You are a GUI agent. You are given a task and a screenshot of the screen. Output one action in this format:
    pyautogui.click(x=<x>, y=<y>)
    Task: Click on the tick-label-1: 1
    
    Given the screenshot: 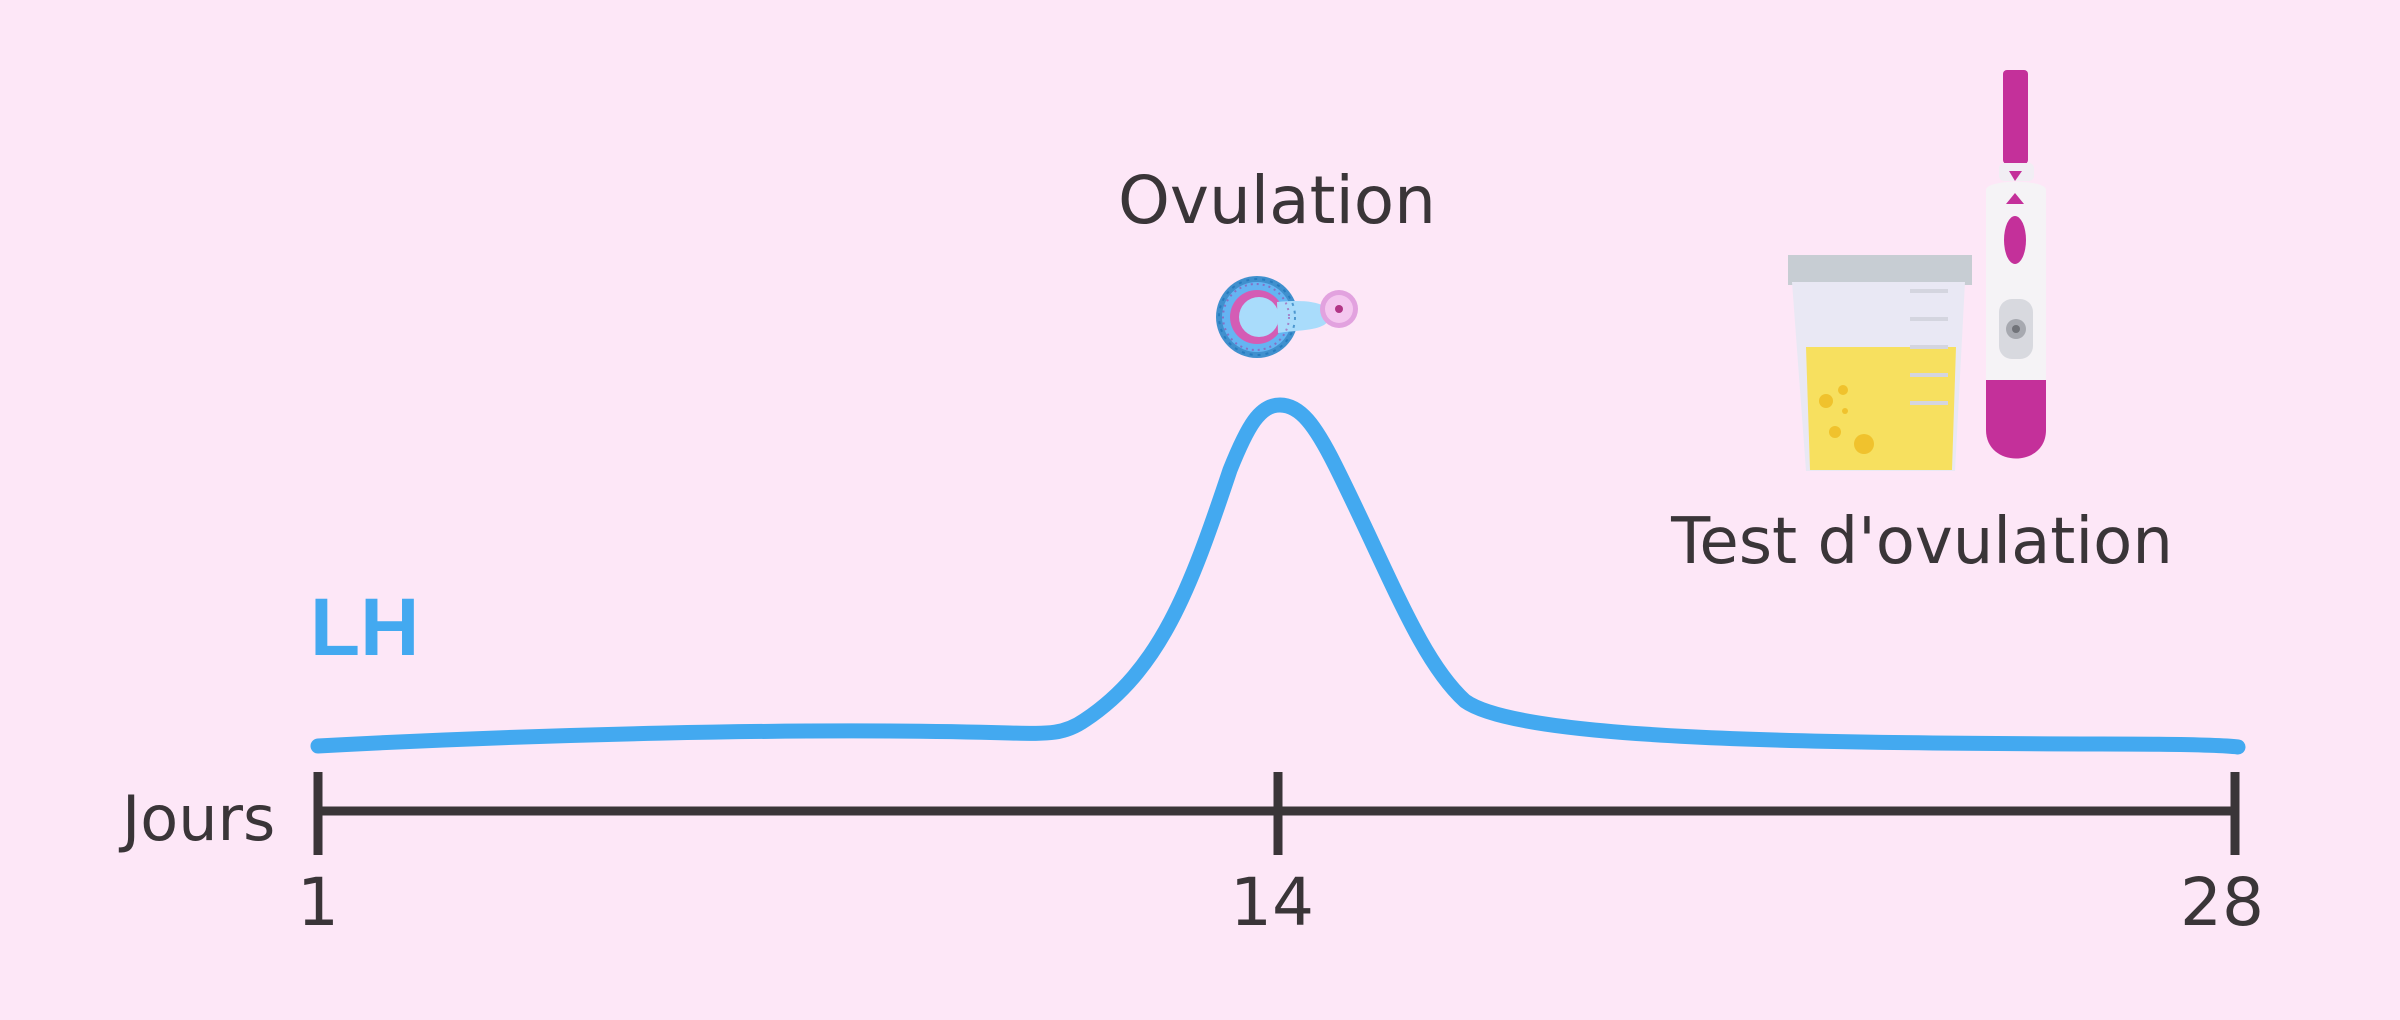 What is the action you would take?
    pyautogui.click(x=318, y=902)
    